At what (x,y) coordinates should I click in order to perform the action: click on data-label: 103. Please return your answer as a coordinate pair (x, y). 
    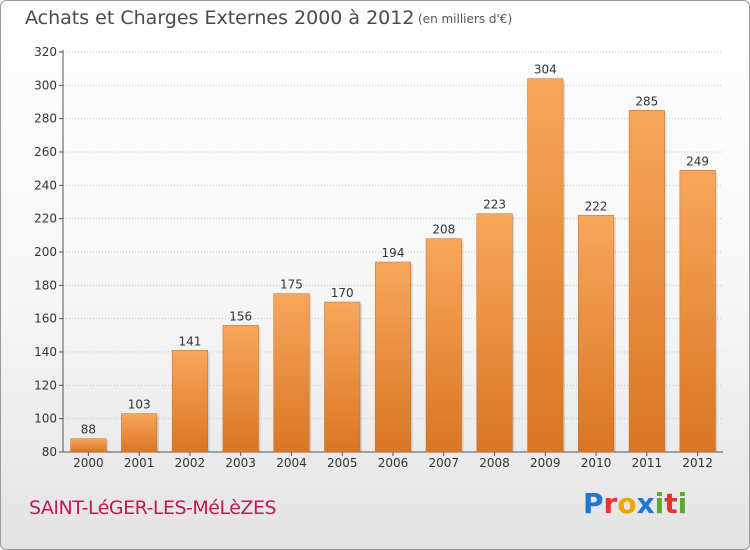
    Looking at the image, I should click on (139, 405).